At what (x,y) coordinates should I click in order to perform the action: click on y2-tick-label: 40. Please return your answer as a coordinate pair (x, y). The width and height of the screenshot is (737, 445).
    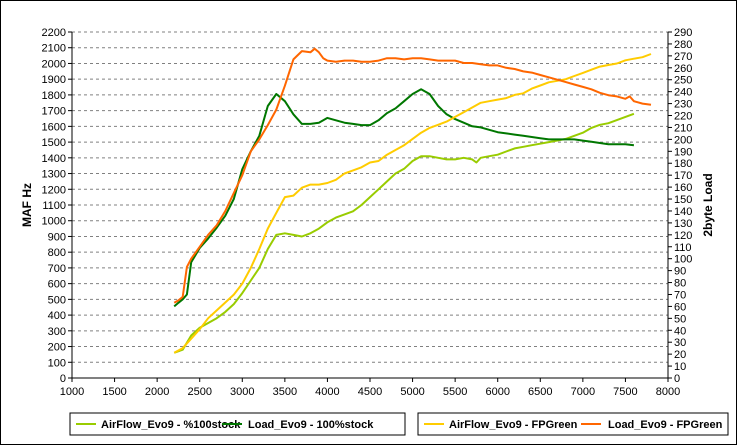
    Looking at the image, I should click on (680, 331).